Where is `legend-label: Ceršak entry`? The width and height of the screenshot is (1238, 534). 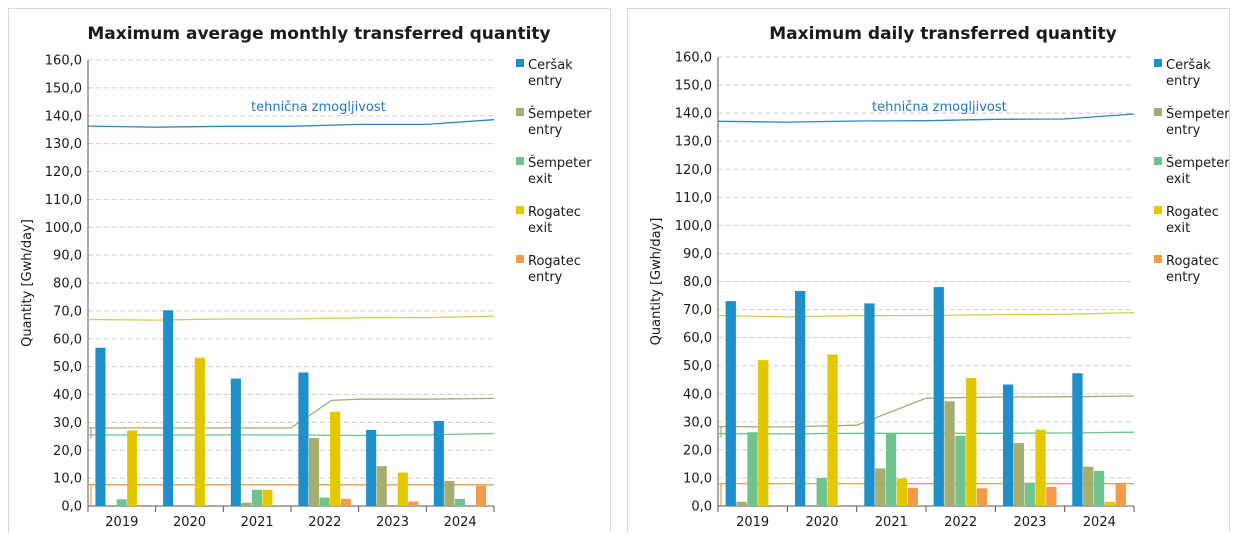
legend-label: Ceršak entry is located at coordinates (550, 73).